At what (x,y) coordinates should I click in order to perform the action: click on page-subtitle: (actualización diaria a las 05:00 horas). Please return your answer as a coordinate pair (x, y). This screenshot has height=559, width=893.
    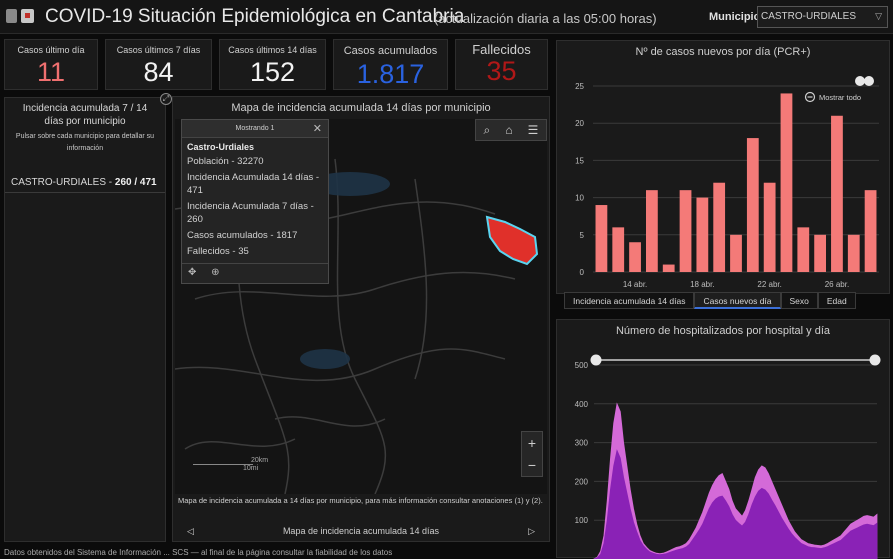
    Looking at the image, I should click on (545, 18).